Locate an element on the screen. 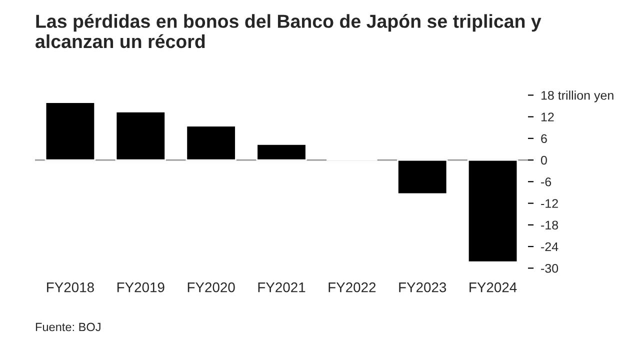 The height and width of the screenshot is (346, 621). chart-title: Las pérdidas en bonos del Banco de Japón se triplican y alcanzan un récord is located at coordinates (289, 31).